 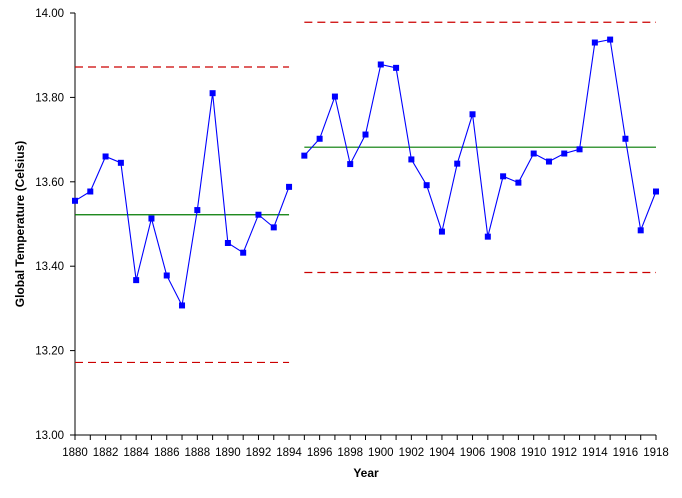 What do you see at coordinates (442, 453) in the screenshot?
I see `x-tick-label: 1904` at bounding box center [442, 453].